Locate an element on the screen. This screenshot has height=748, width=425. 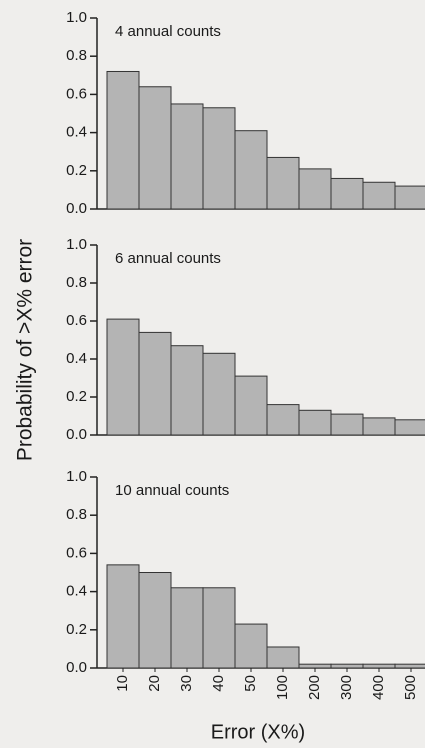
x-tick-label: 100 is located at coordinates (282, 687).